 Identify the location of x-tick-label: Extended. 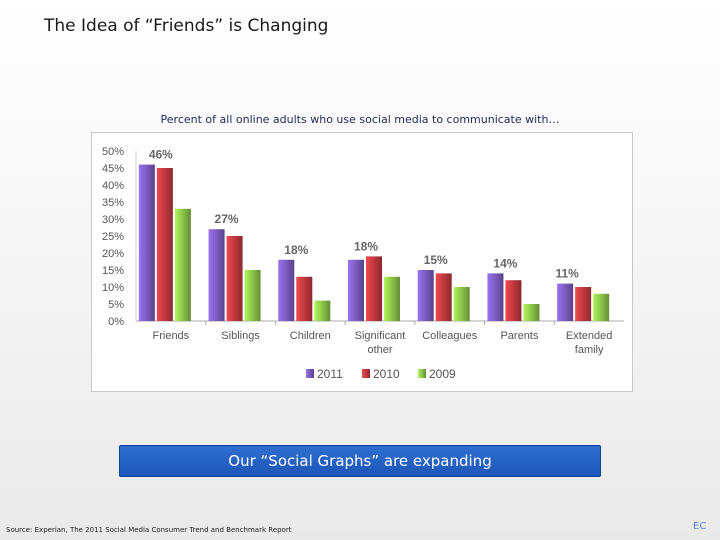
(589, 336).